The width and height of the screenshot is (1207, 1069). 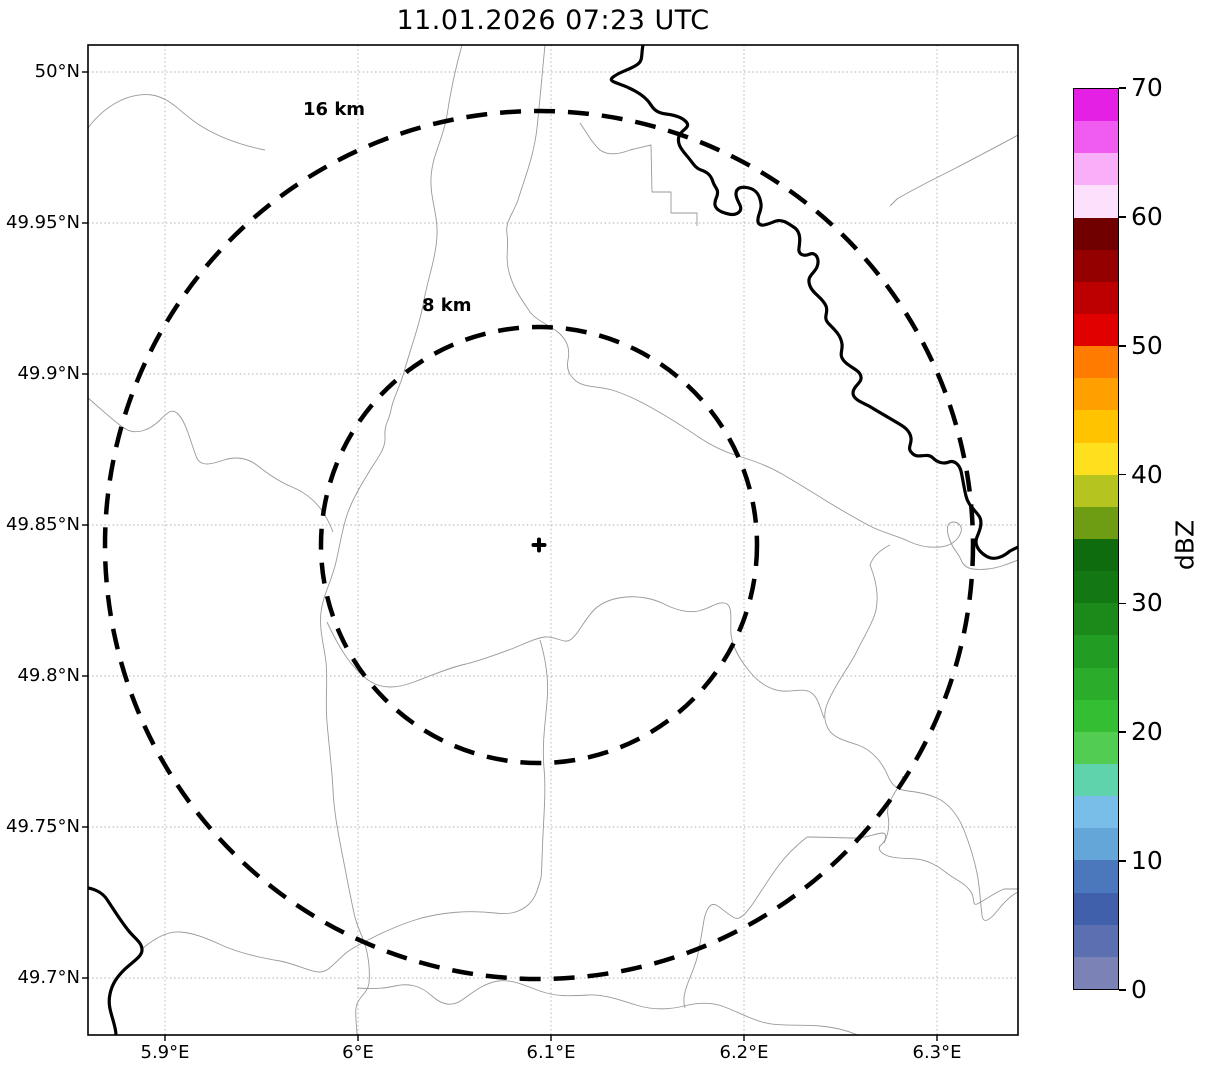 What do you see at coordinates (358, 1052) in the screenshot?
I see `x-tick-label: 6°E` at bounding box center [358, 1052].